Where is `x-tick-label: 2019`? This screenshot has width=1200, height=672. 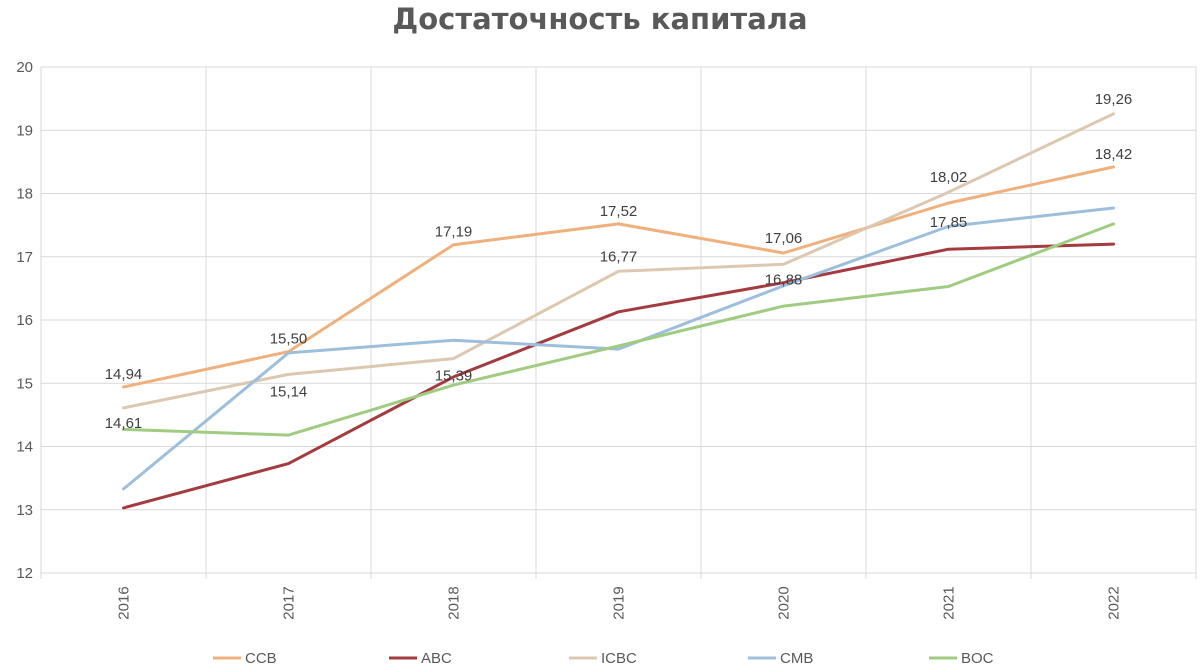 x-tick-label: 2019 is located at coordinates (619, 602).